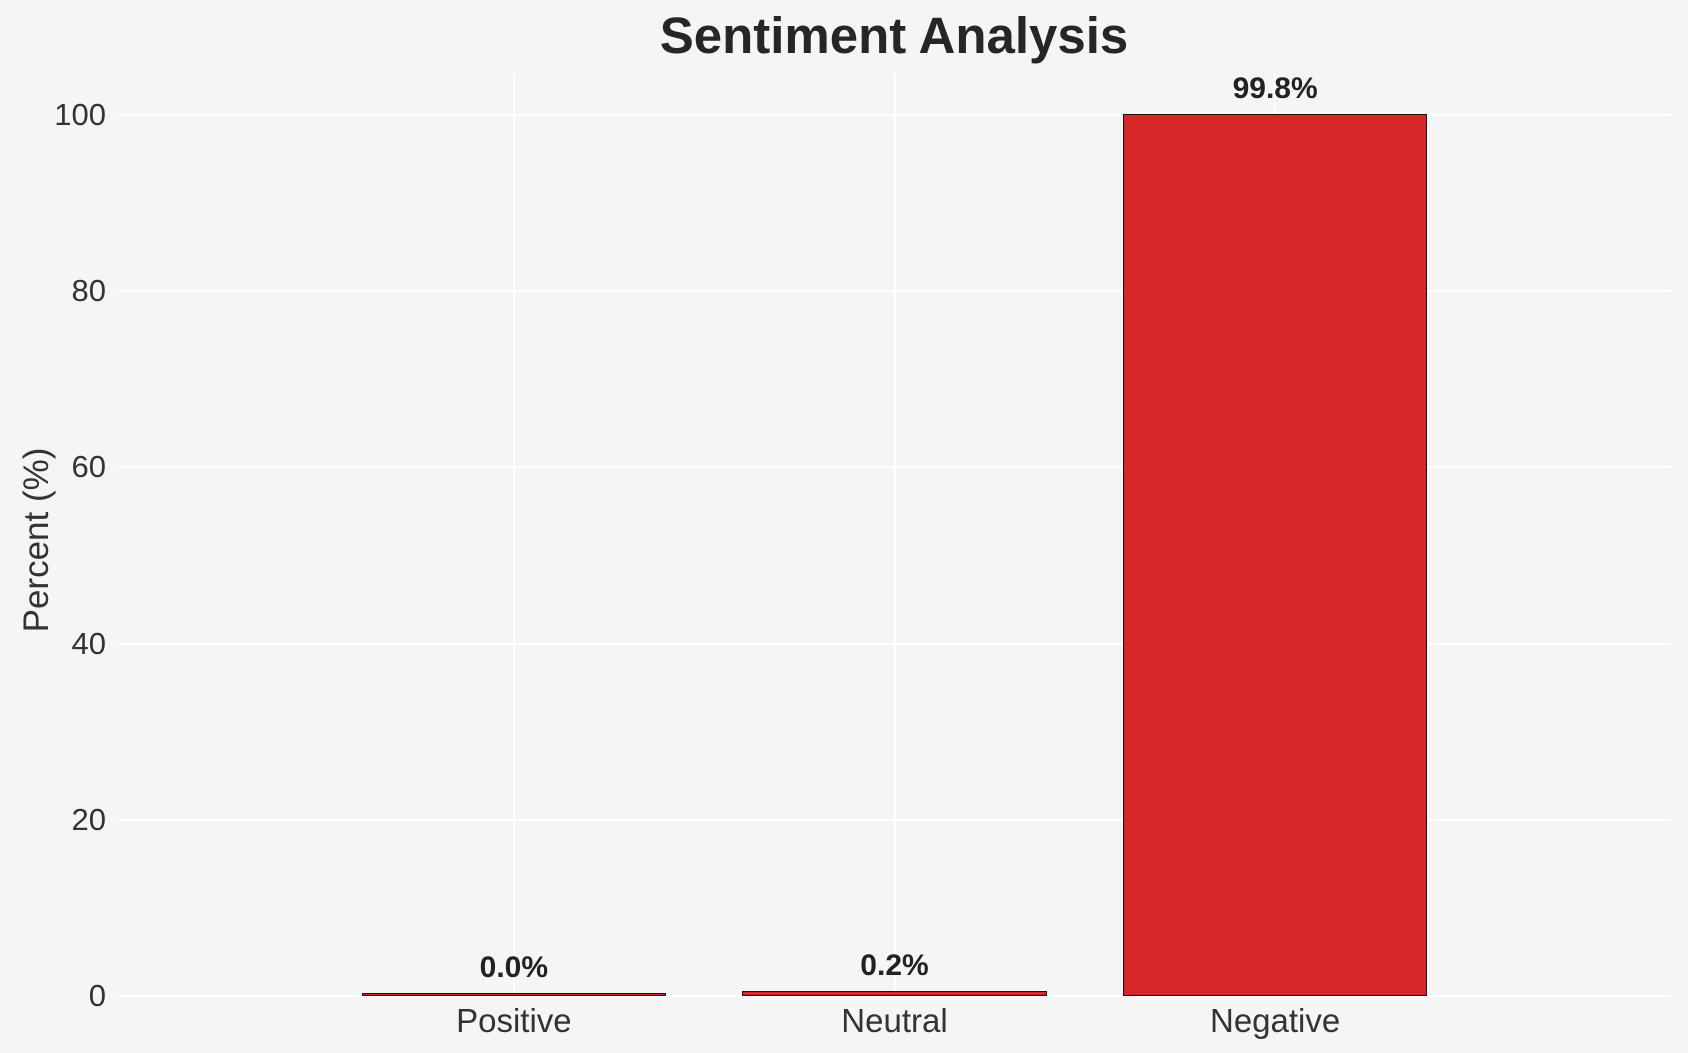  I want to click on bar-positive, so click(514, 994).